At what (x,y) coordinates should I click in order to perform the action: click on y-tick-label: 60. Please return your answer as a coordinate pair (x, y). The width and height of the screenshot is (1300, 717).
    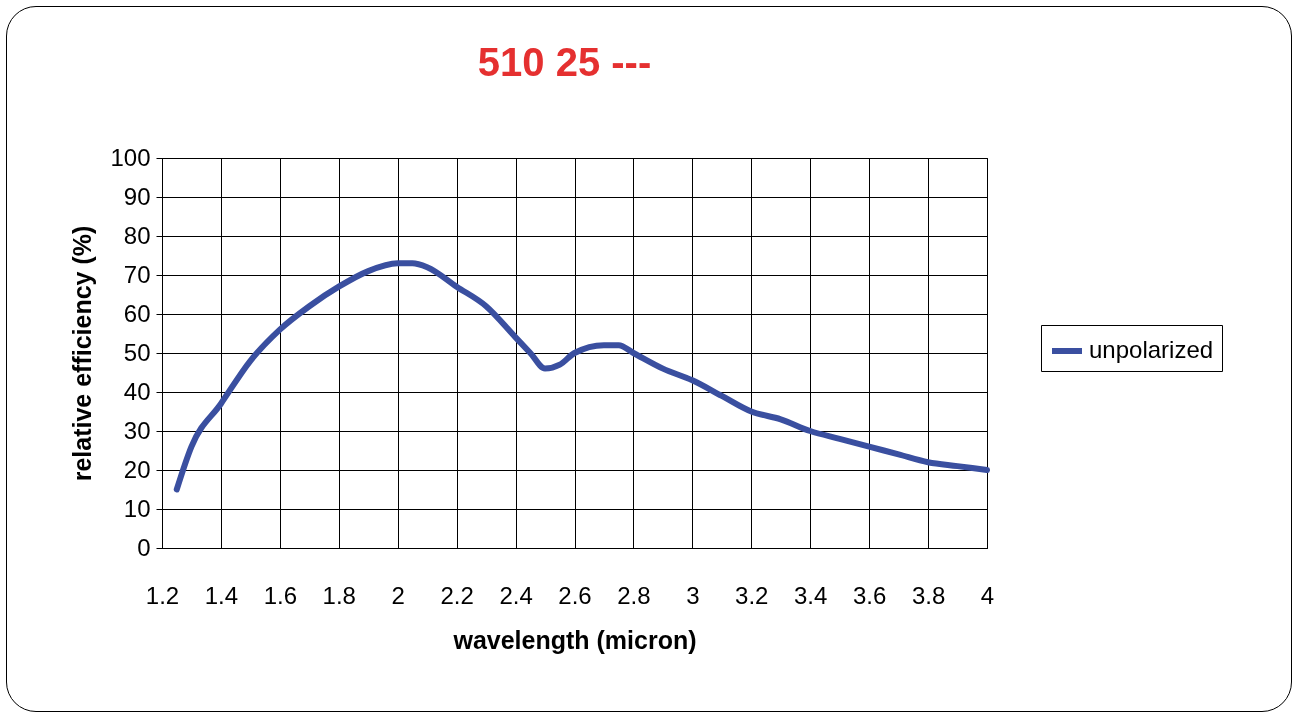
    Looking at the image, I should click on (137, 313).